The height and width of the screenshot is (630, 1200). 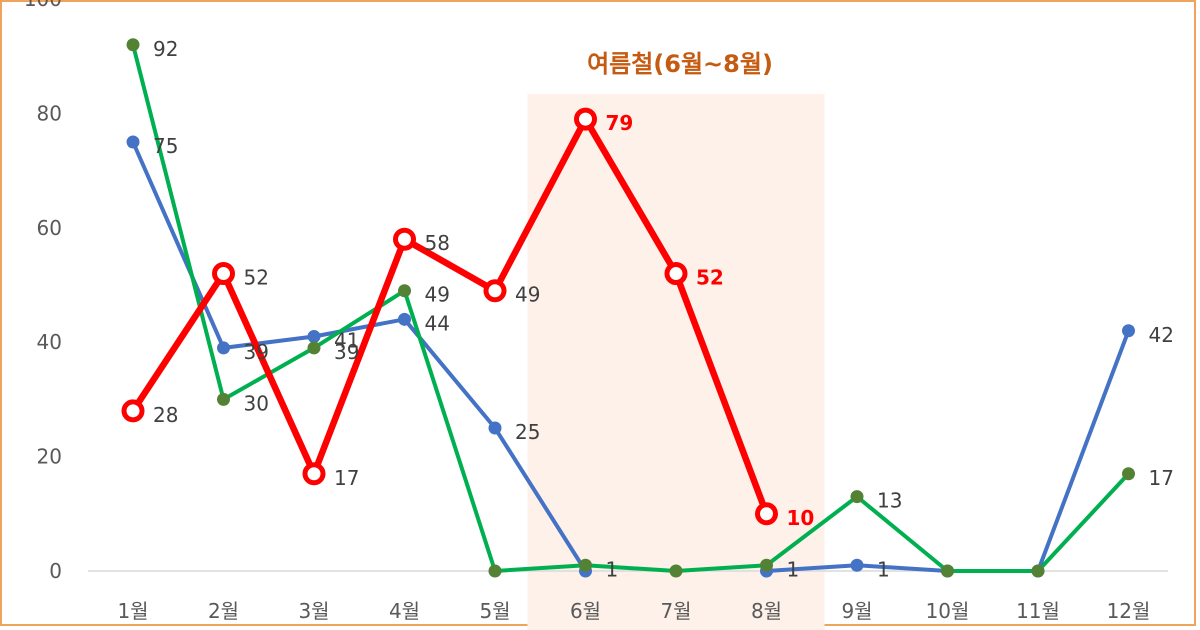 What do you see at coordinates (675, 611) in the screenshot?
I see `x-tick-label: 7월` at bounding box center [675, 611].